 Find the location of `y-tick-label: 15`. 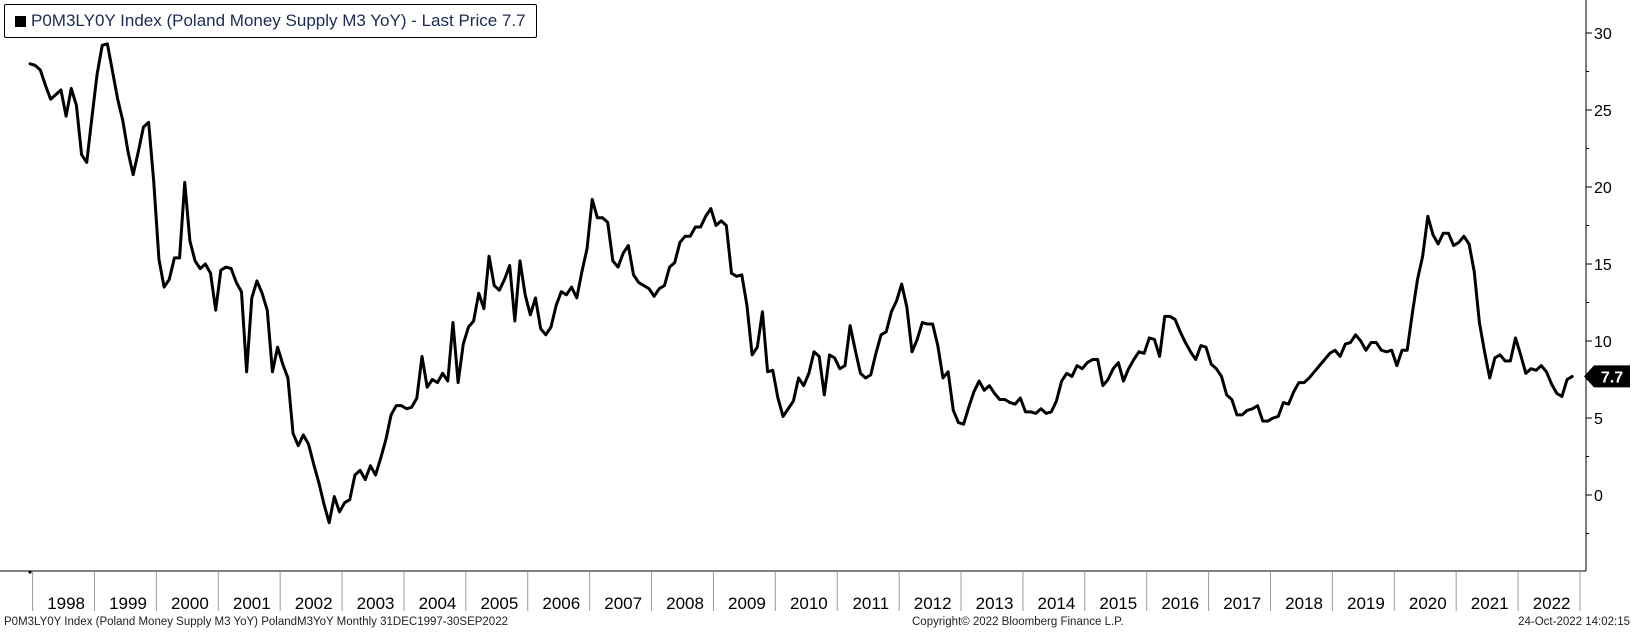

y-tick-label: 15 is located at coordinates (1603, 265).